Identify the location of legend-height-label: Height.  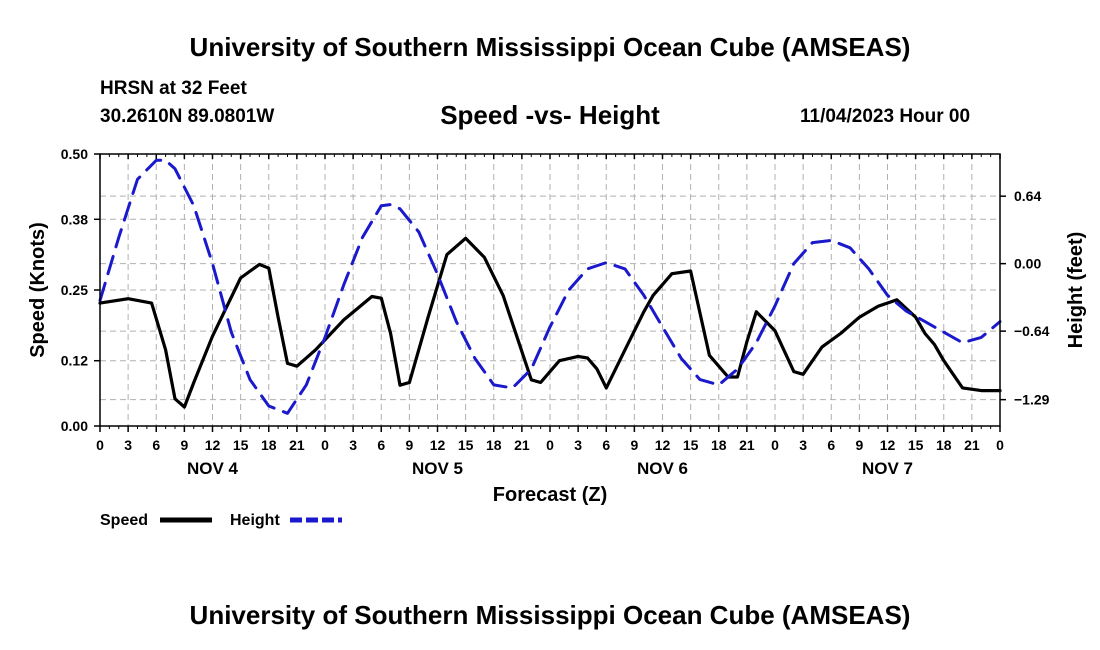
(255, 520).